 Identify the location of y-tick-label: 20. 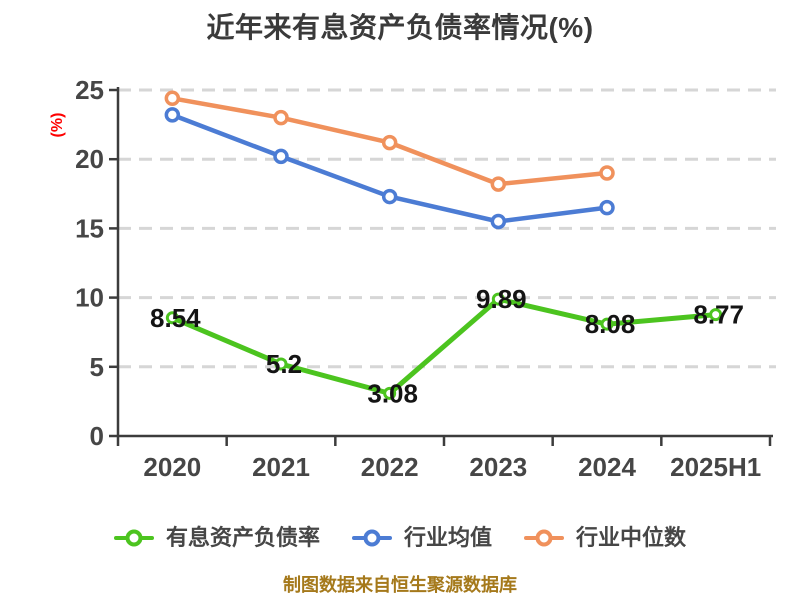
(89, 159).